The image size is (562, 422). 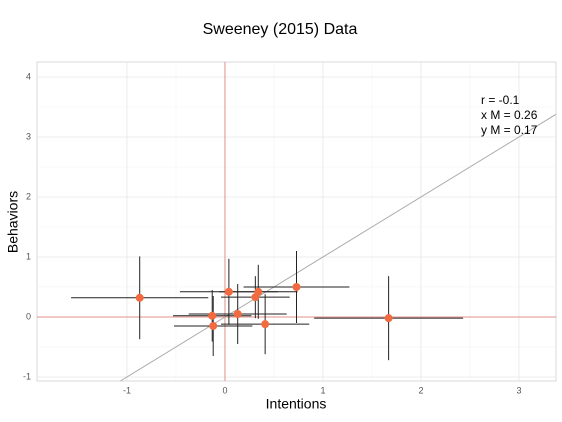 I want to click on y-tick-label: 2, so click(x=28, y=196).